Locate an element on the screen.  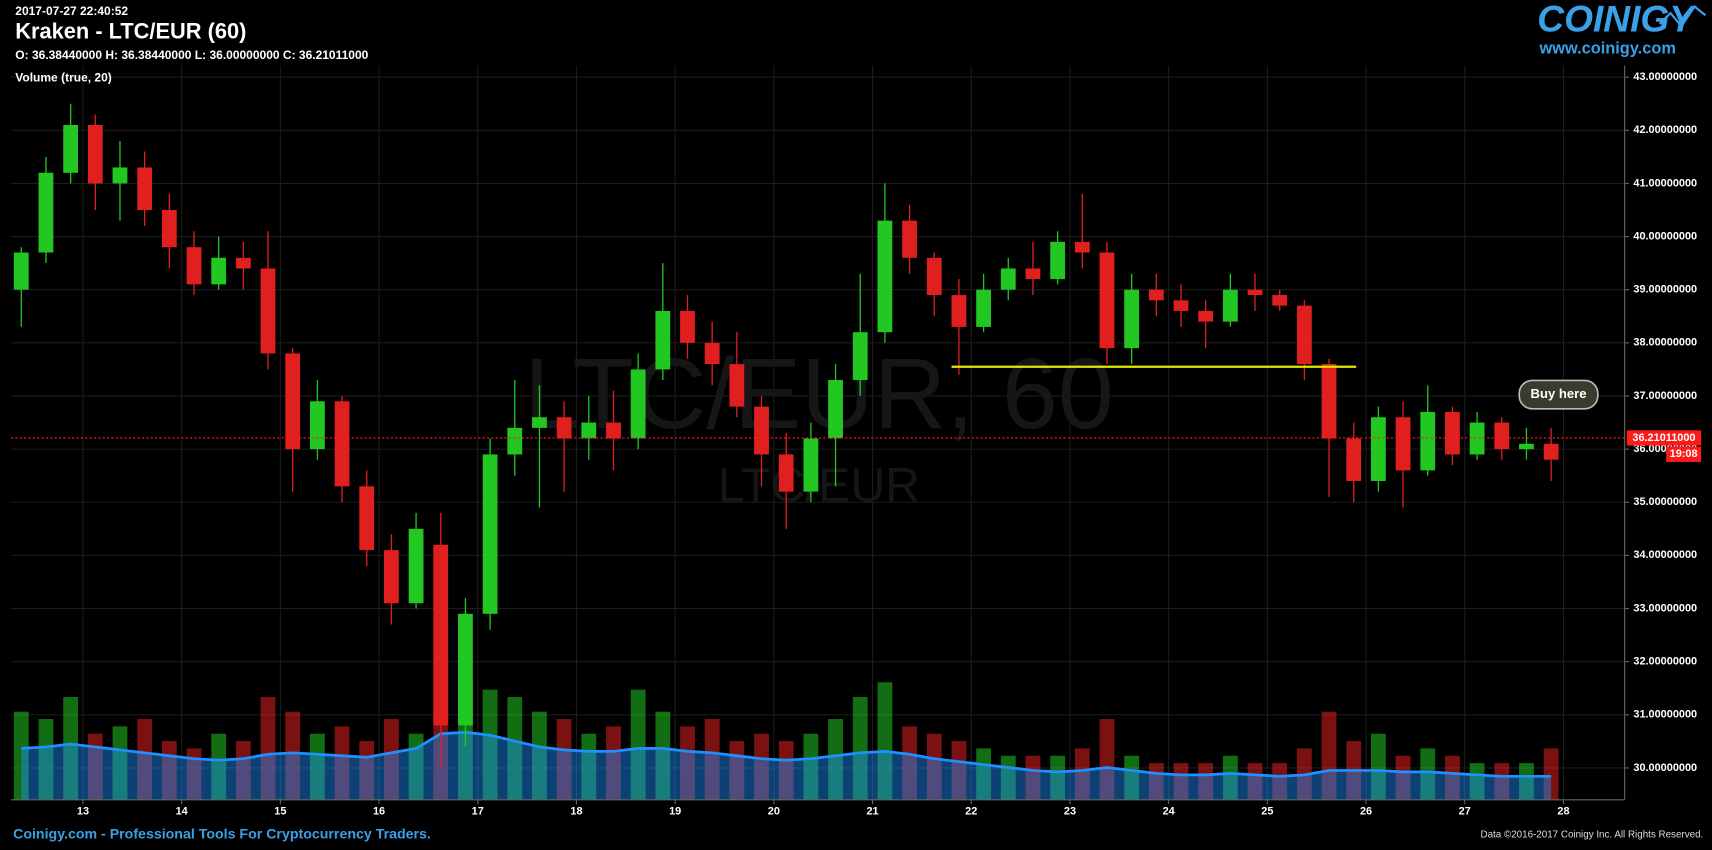
indicator-label: Volume (true, 20) is located at coordinates (63, 78).